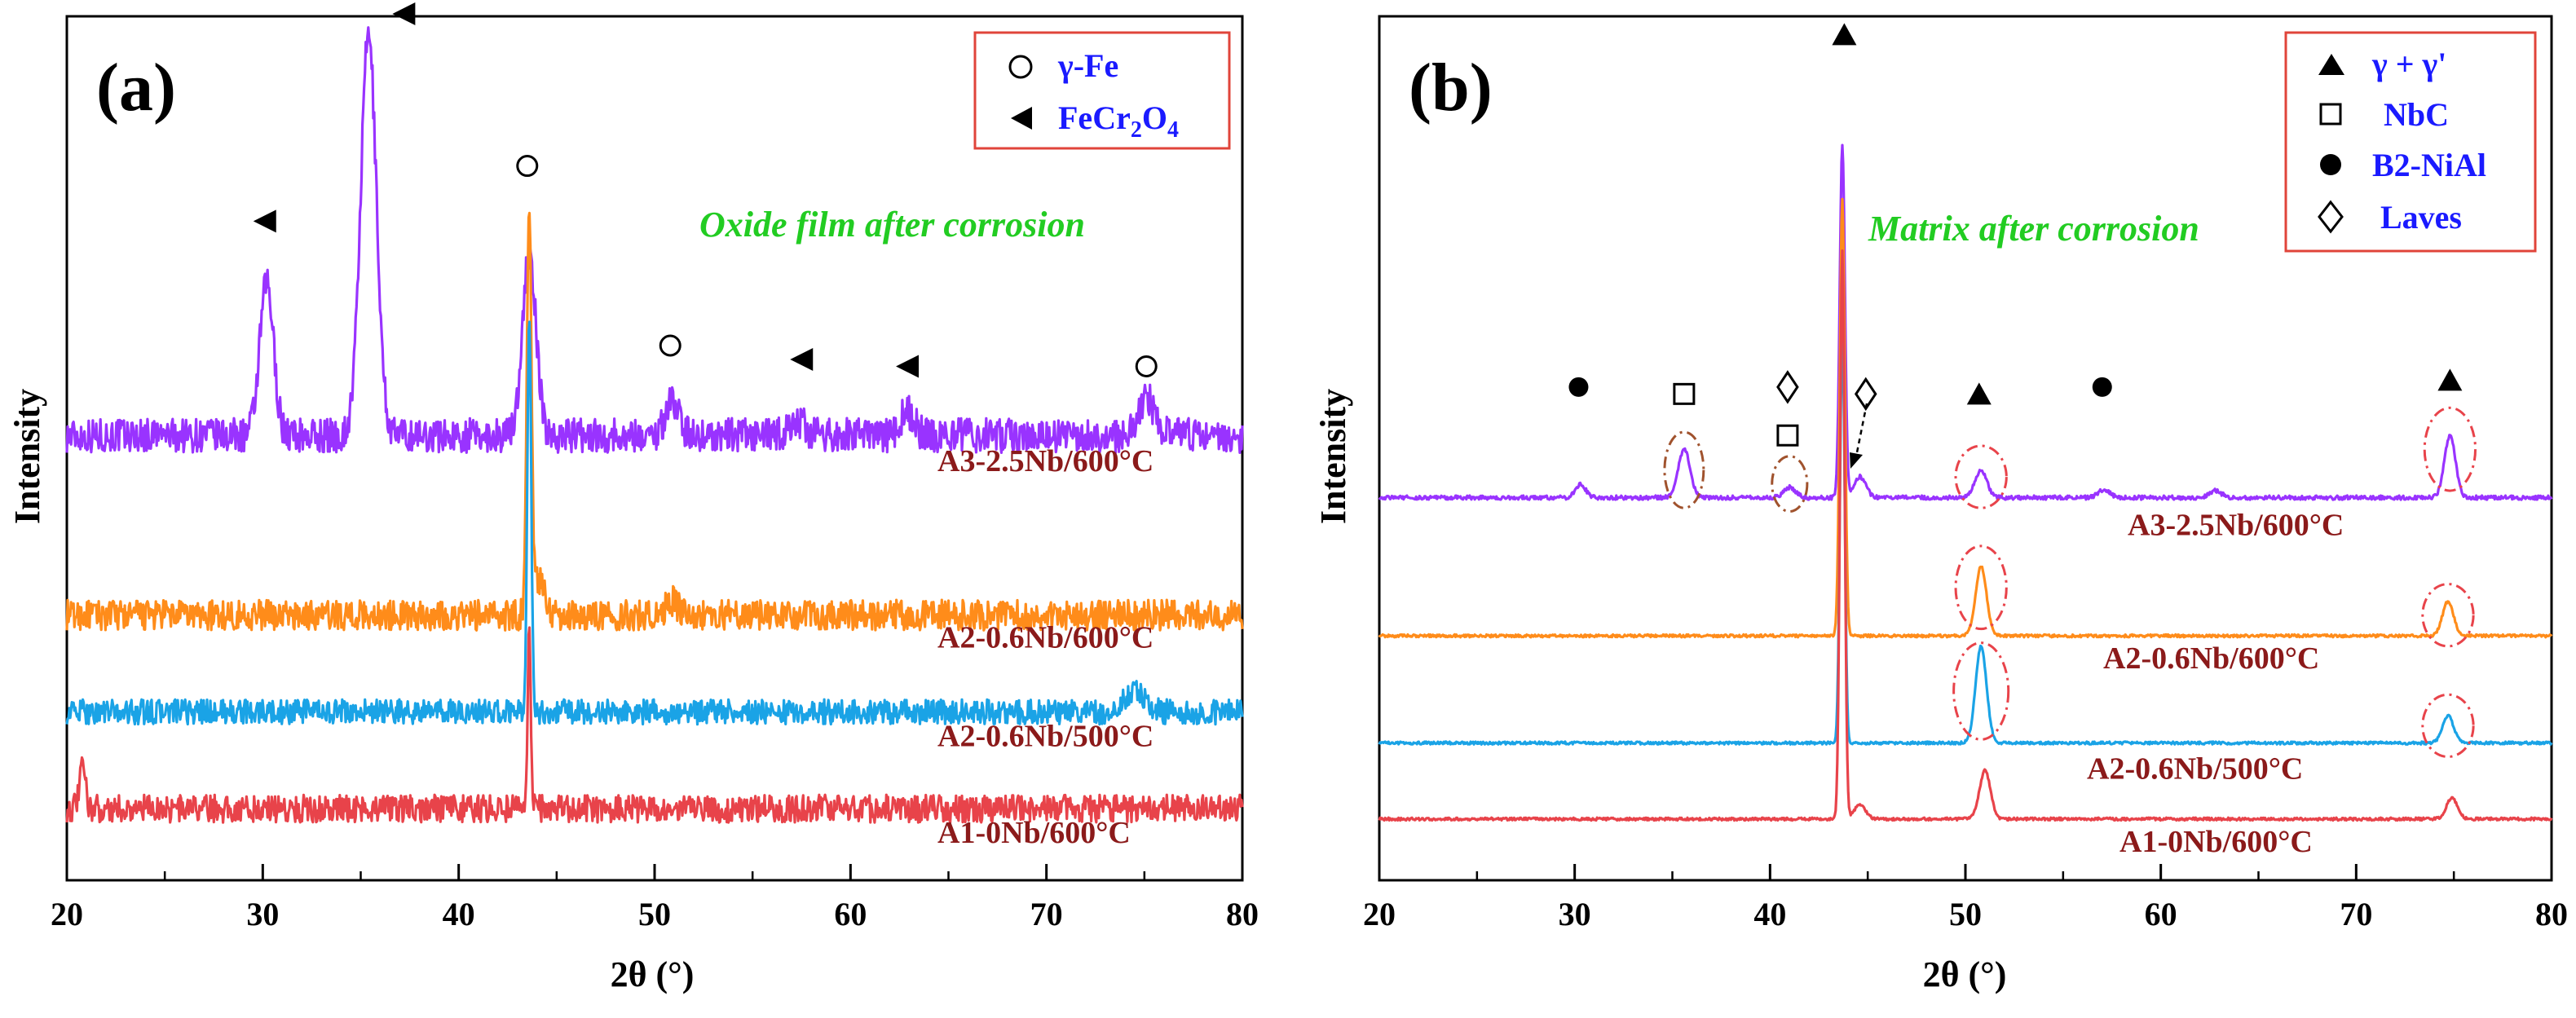 This screenshot has width=2576, height=1018. I want to click on panel-a-x-ticks: 20 30 40 50 60 70 80, so click(655, 898).